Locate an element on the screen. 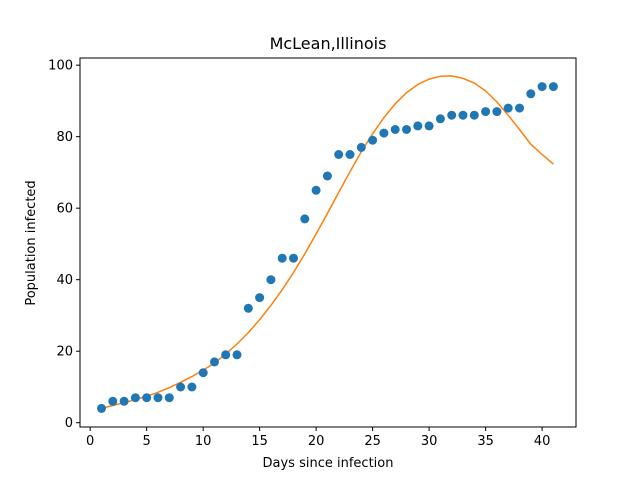 This screenshot has width=640, height=480. x-tick-label: 40 is located at coordinates (542, 441).